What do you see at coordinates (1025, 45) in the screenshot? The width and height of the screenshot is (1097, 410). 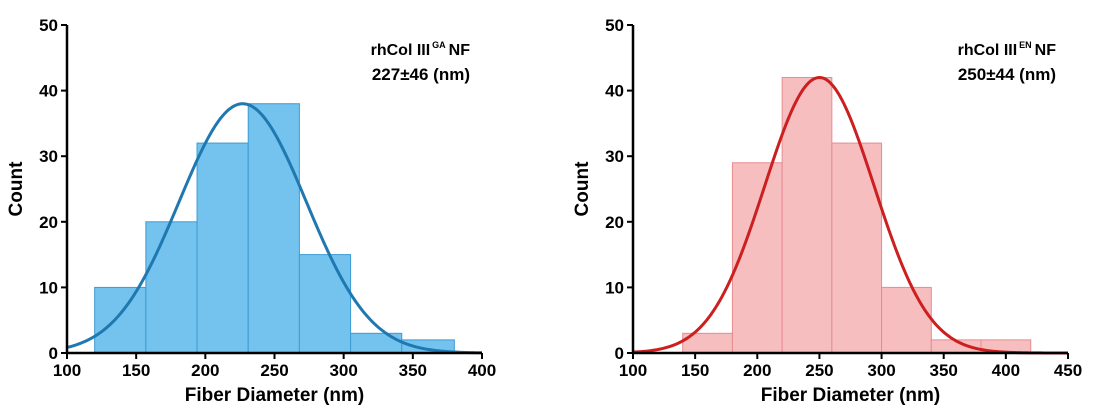 I see `sample-superscript: EN` at bounding box center [1025, 45].